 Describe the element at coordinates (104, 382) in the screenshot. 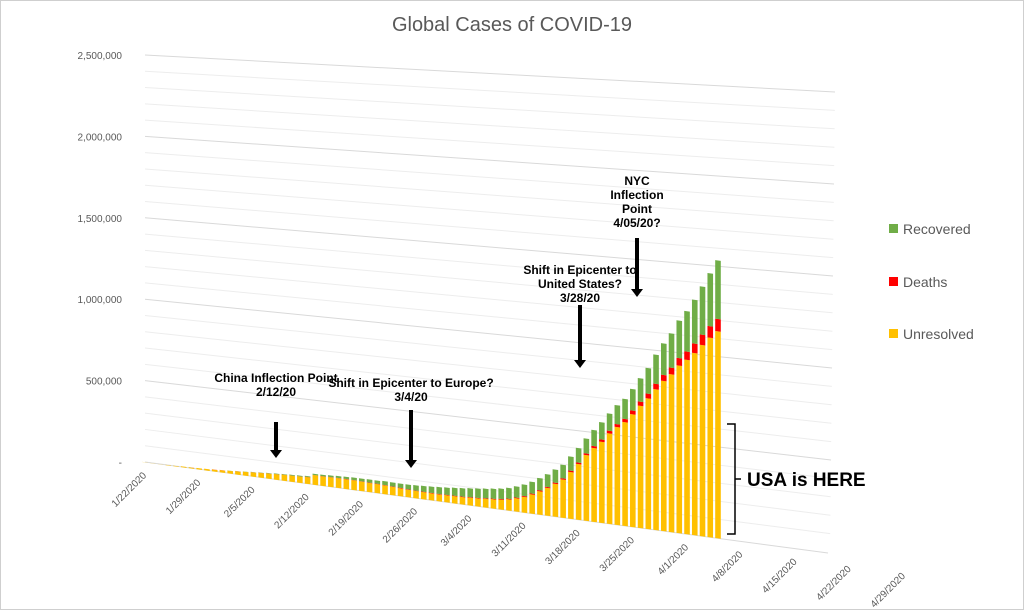

I see `y-tick-label: 500,000` at that location.